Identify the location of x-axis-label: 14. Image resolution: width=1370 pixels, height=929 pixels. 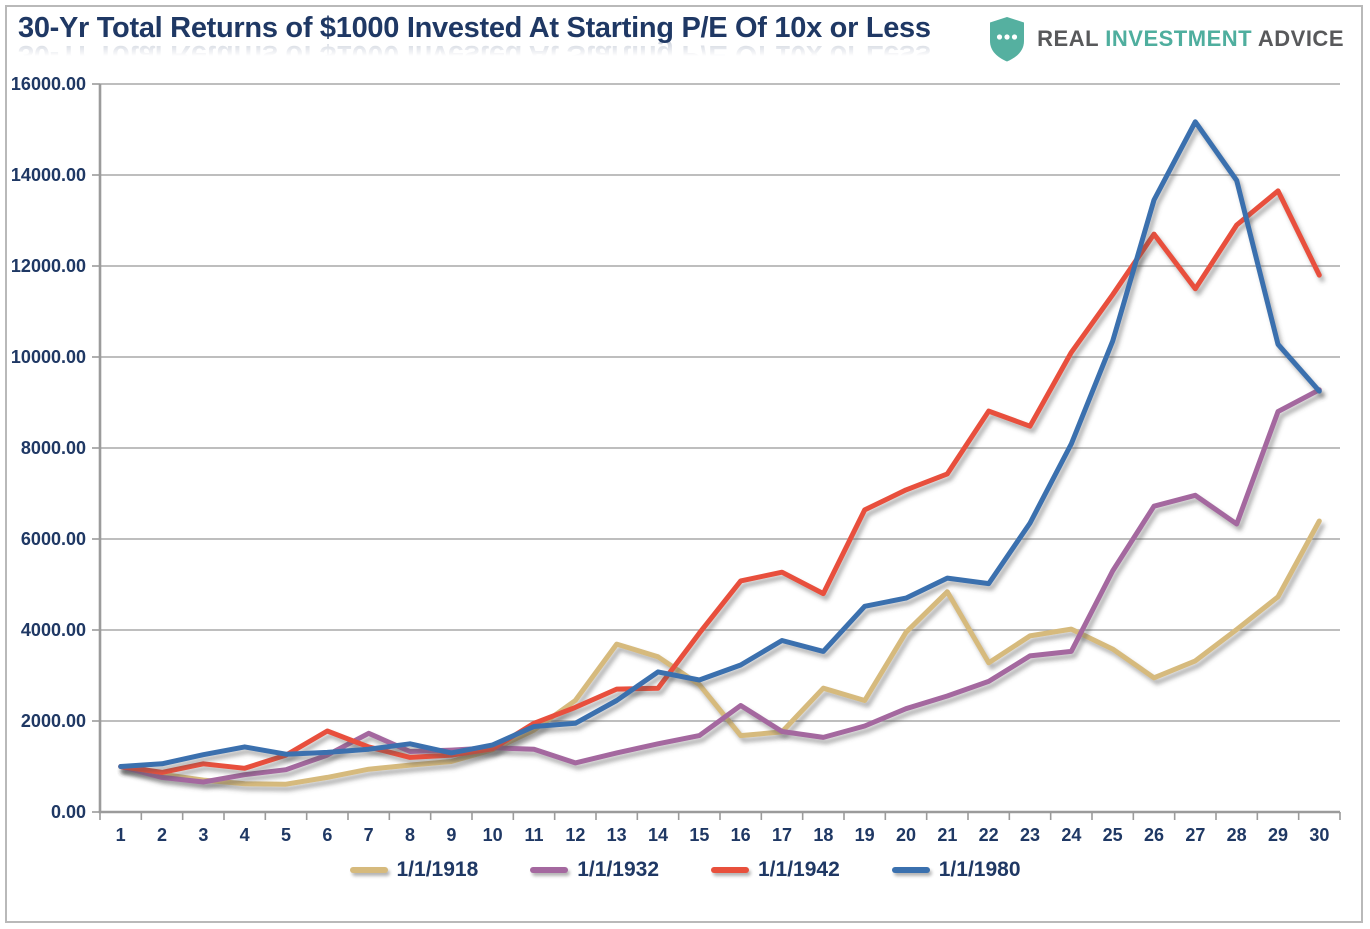
(658, 835).